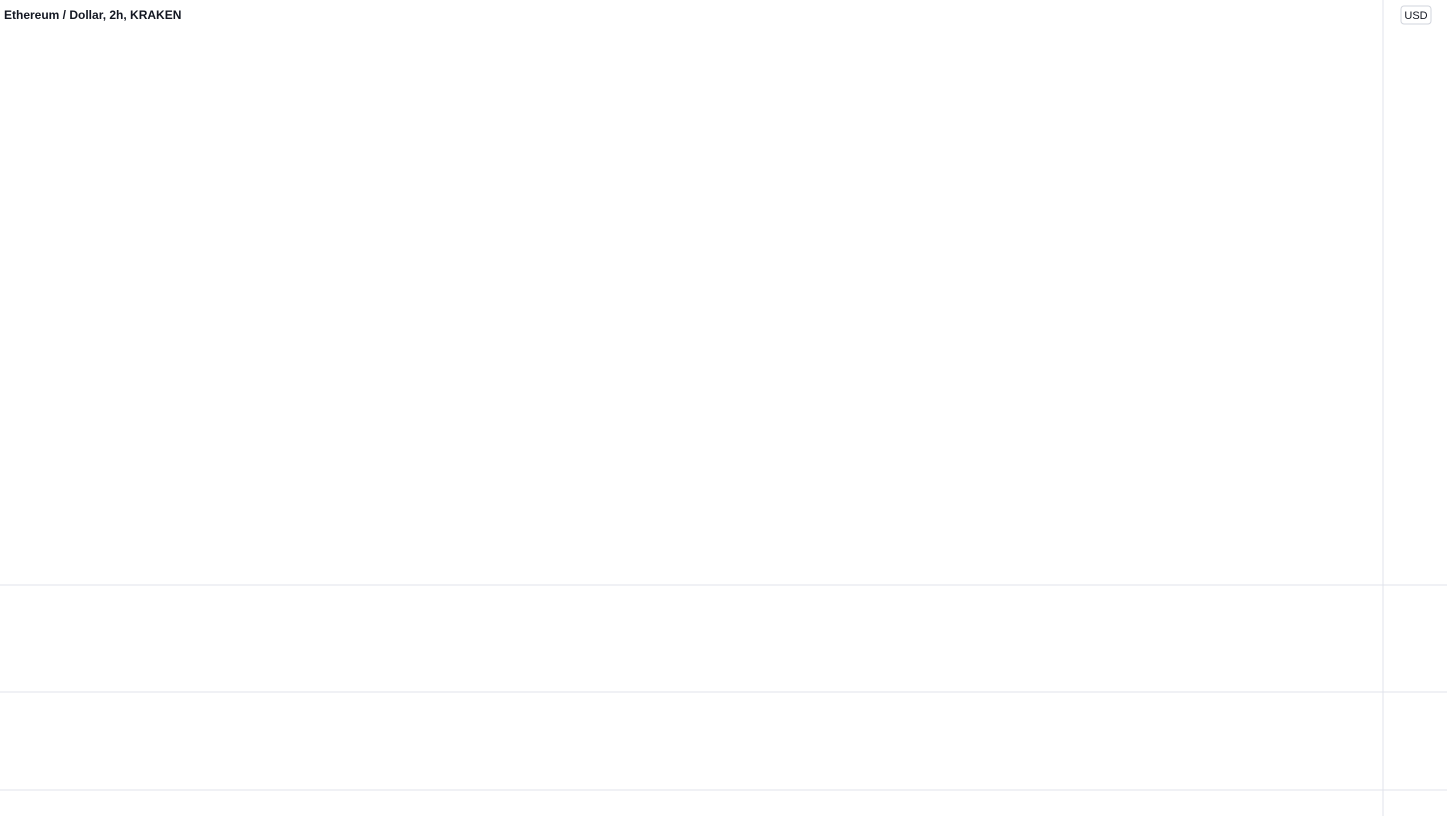  I want to click on currency-label: USD, so click(1415, 16).